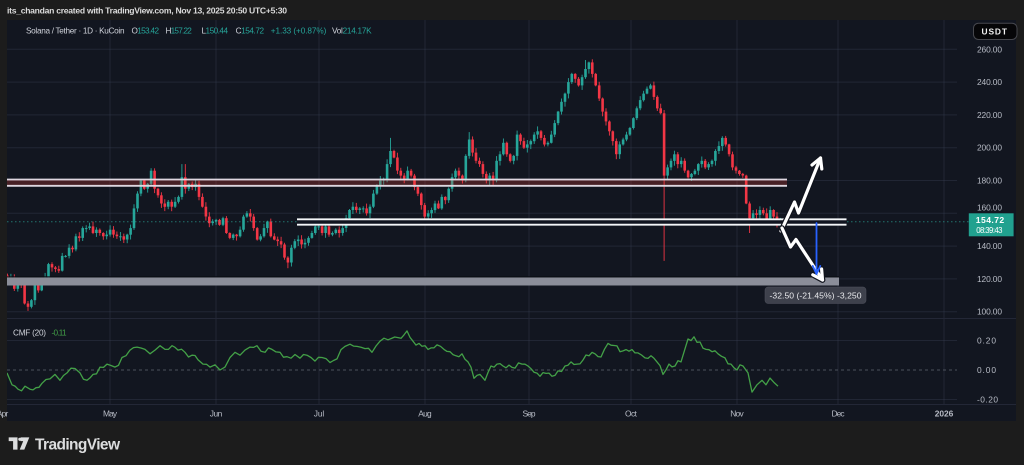 This screenshot has width=1024, height=465. I want to click on svg-text: -0.20, so click(987, 400).